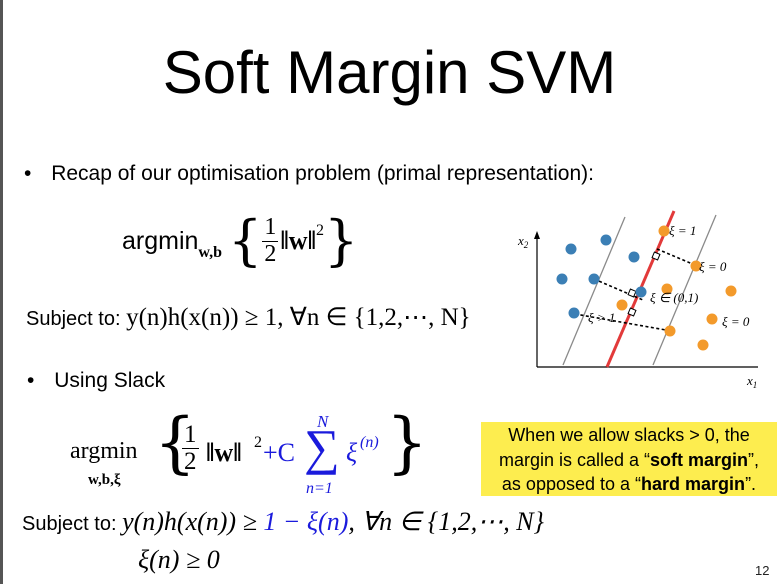  I want to click on slack-norm-w: ‖w‖, so click(224, 452).